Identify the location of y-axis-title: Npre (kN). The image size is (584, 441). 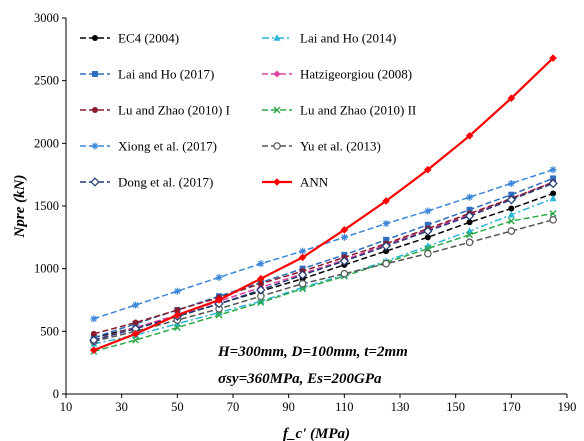
(20, 207).